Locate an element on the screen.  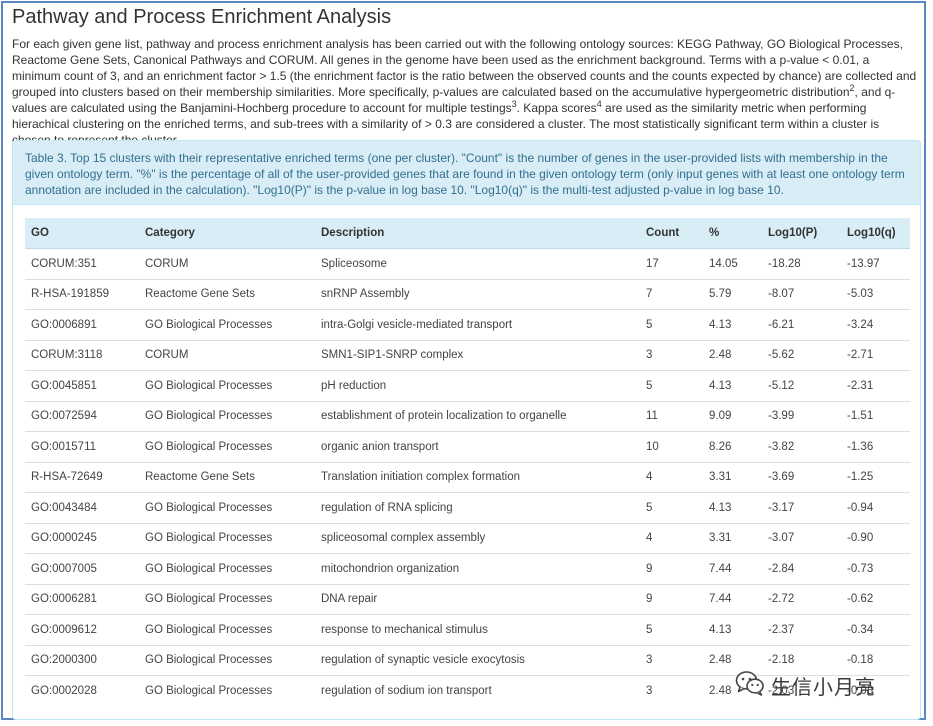
cell-count: 7 is located at coordinates (671, 294).